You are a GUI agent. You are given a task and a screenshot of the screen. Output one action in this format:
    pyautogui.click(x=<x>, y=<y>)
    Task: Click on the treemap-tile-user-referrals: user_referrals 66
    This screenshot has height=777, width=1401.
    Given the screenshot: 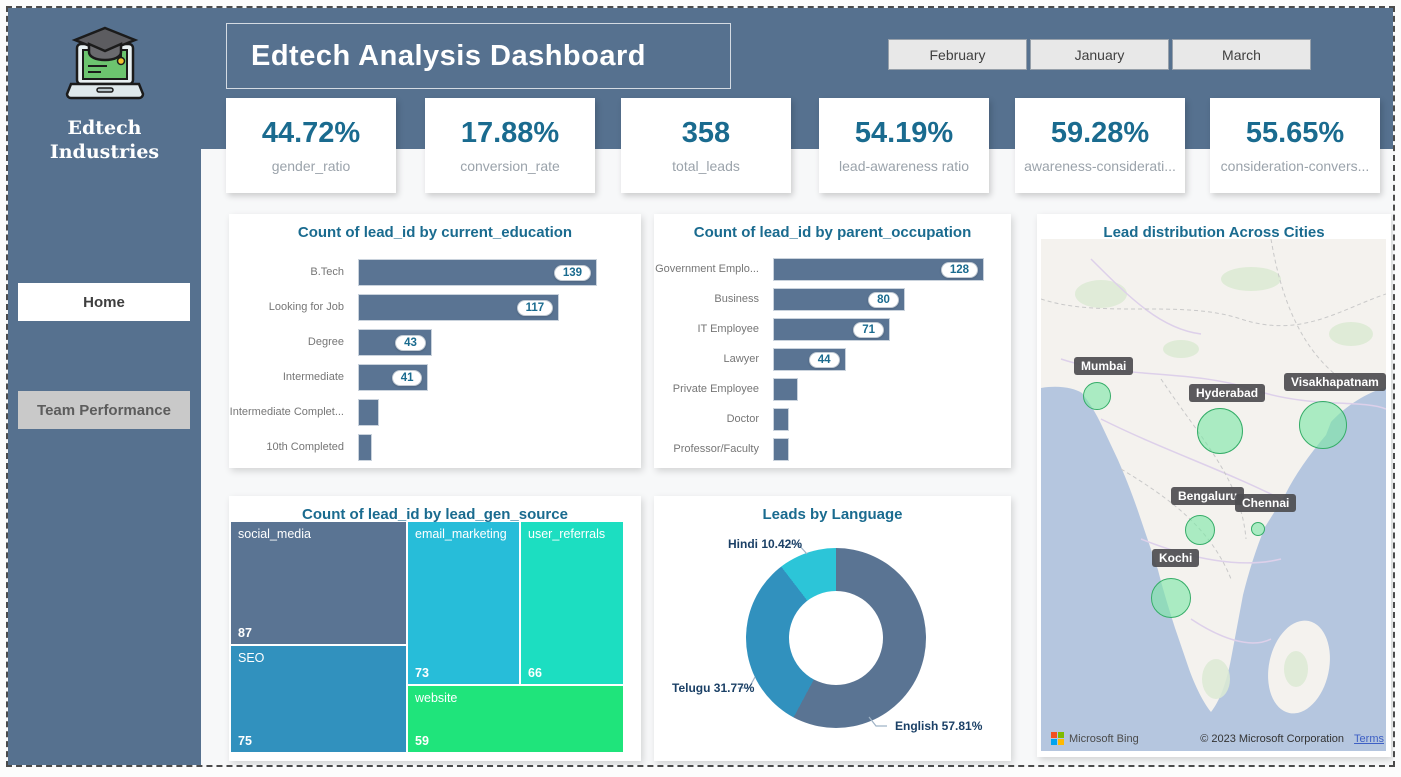 What is the action you would take?
    pyautogui.click(x=572, y=603)
    